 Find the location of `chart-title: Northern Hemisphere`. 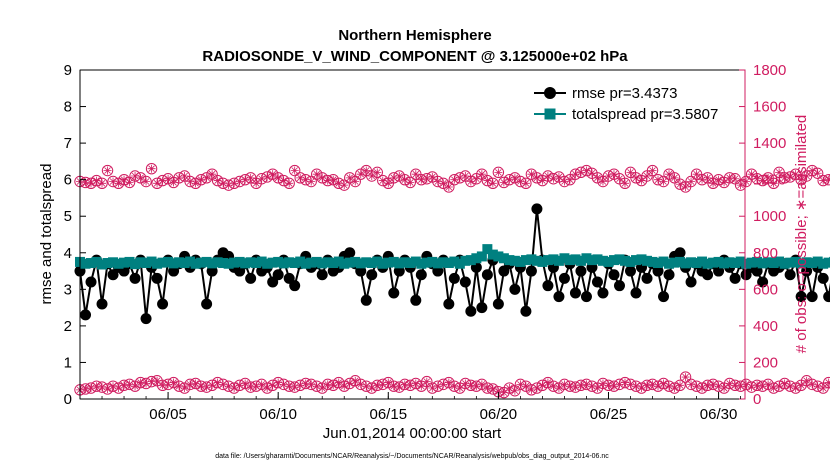

chart-title: Northern Hemisphere is located at coordinates (414, 35).